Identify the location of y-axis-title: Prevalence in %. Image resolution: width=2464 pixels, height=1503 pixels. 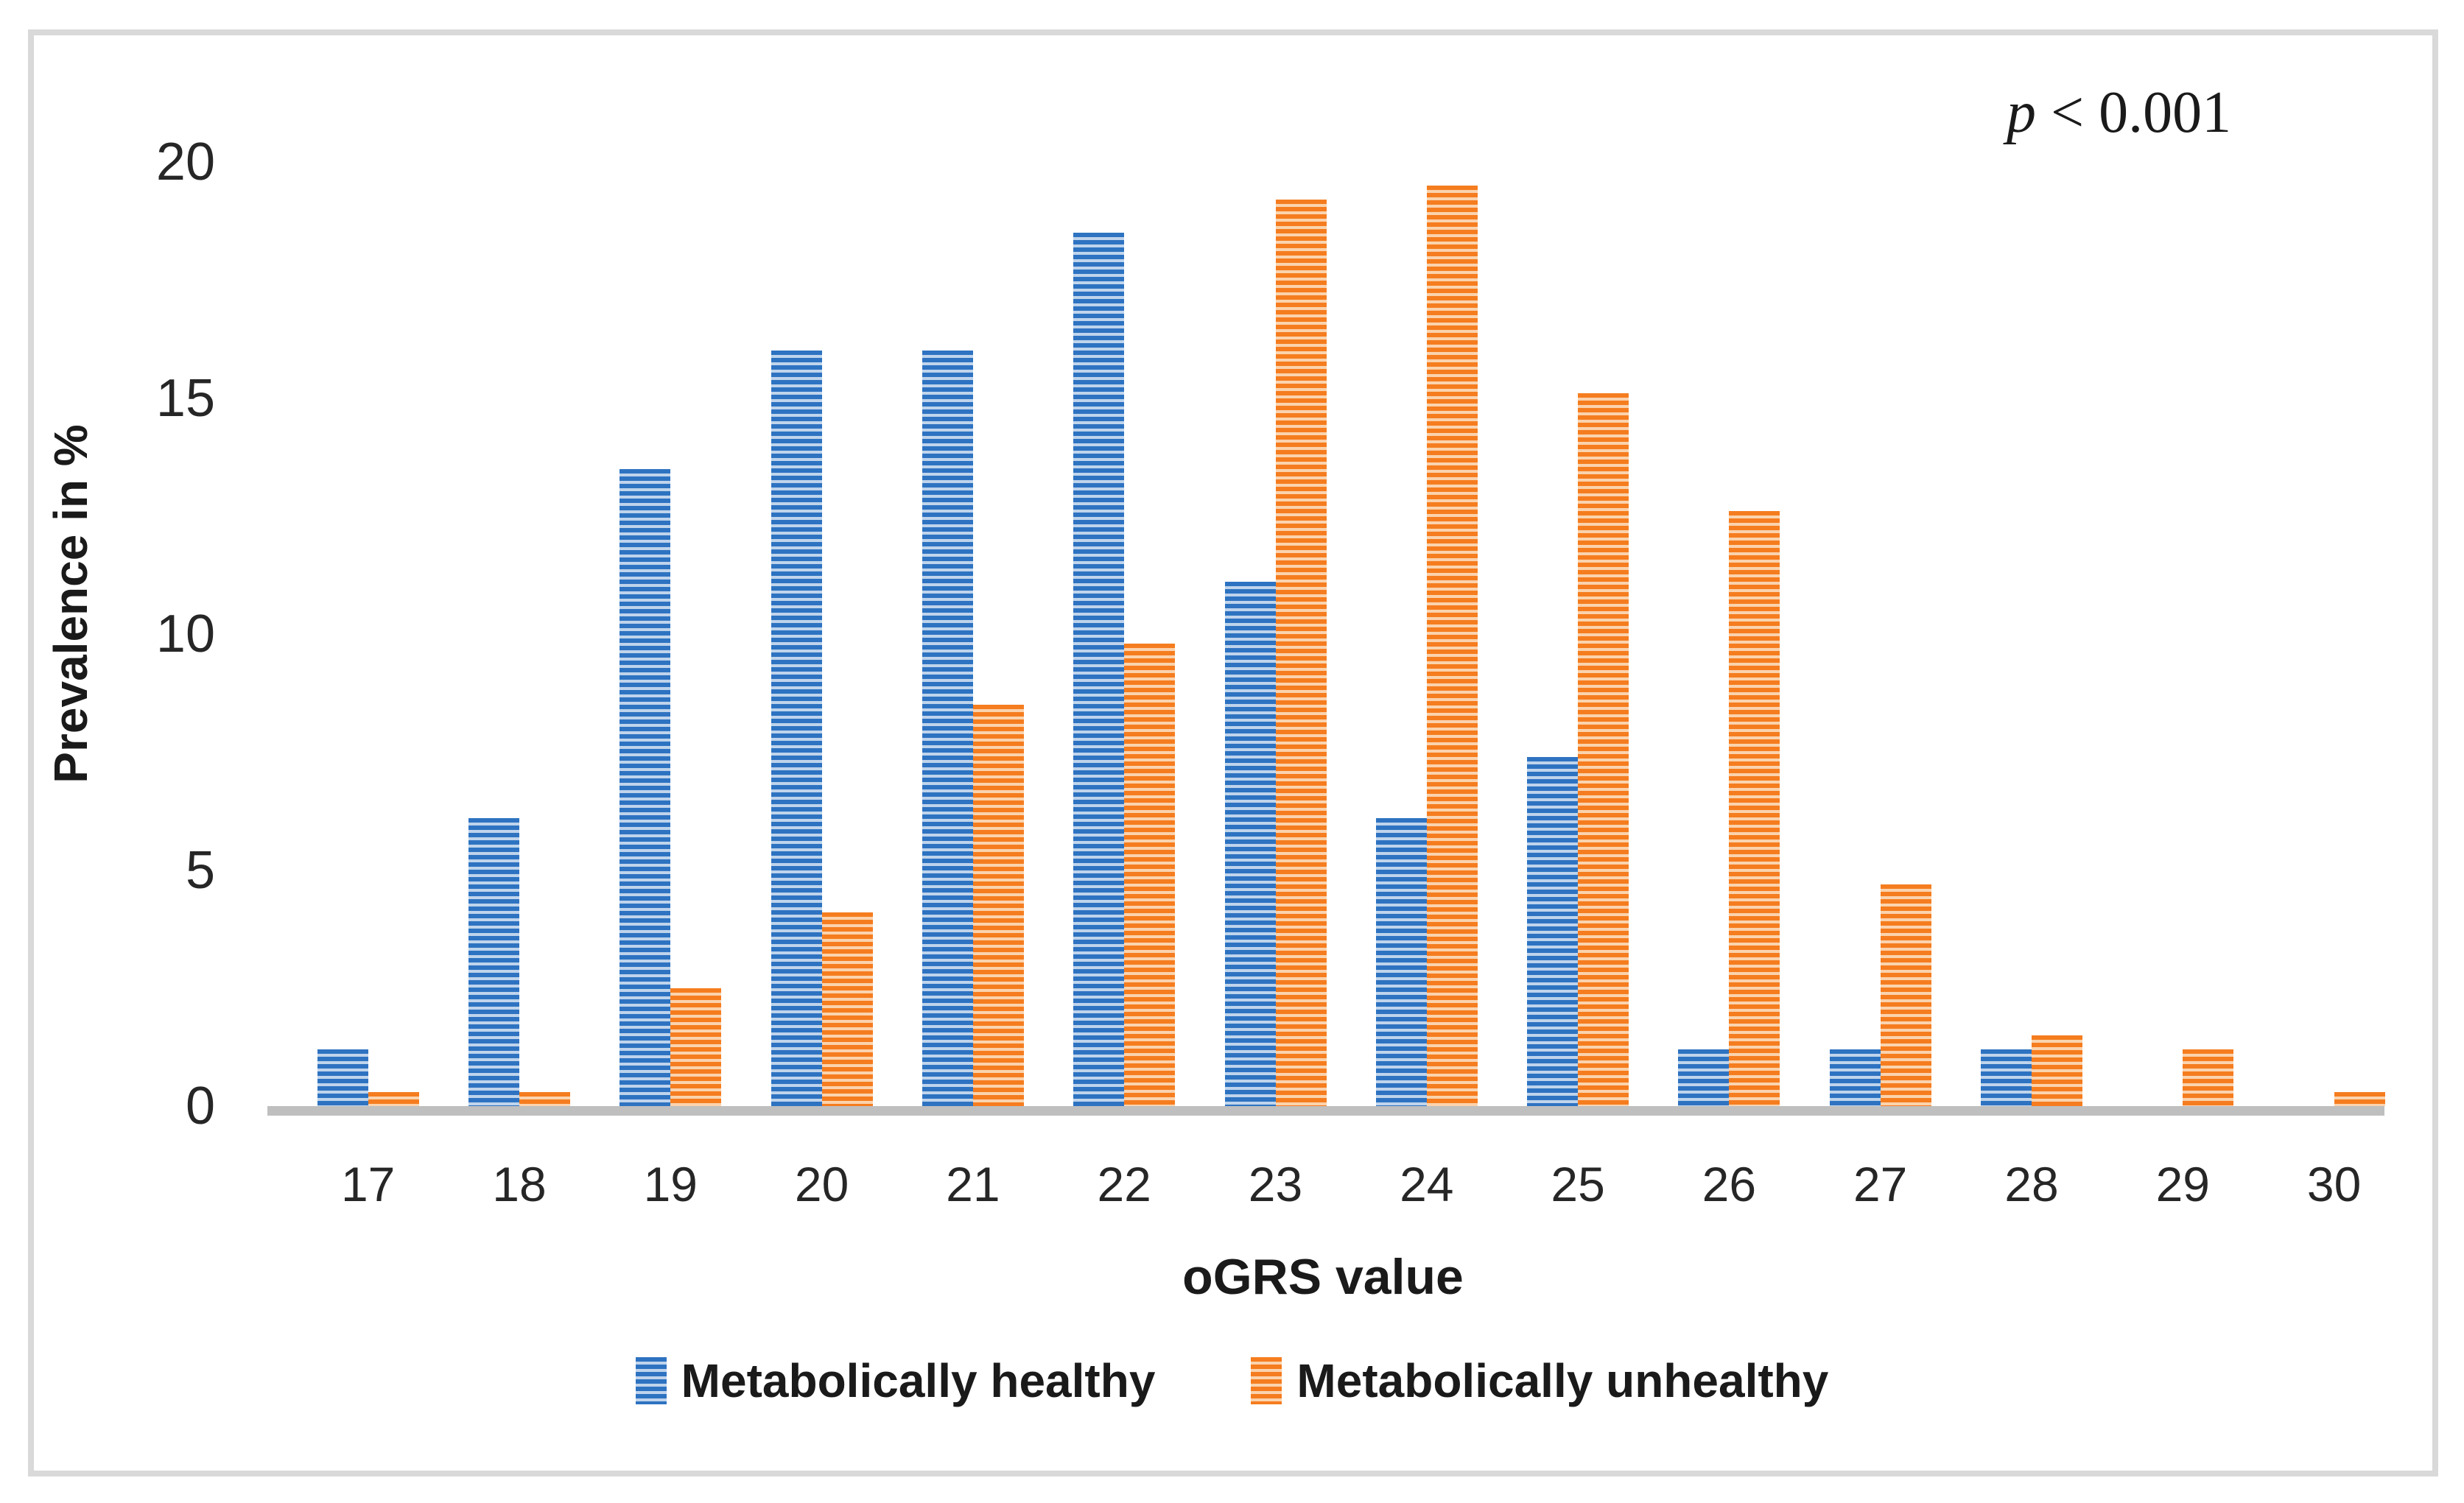
(70, 604).